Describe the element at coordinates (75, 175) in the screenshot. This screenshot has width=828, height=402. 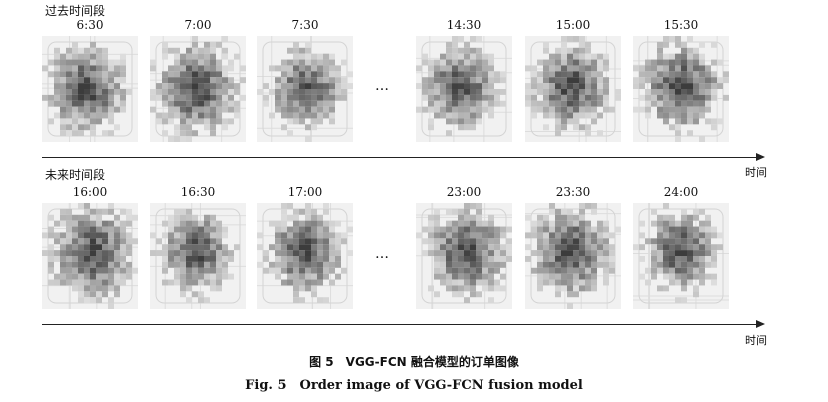
I see `future-period-label: 未来时间段` at that location.